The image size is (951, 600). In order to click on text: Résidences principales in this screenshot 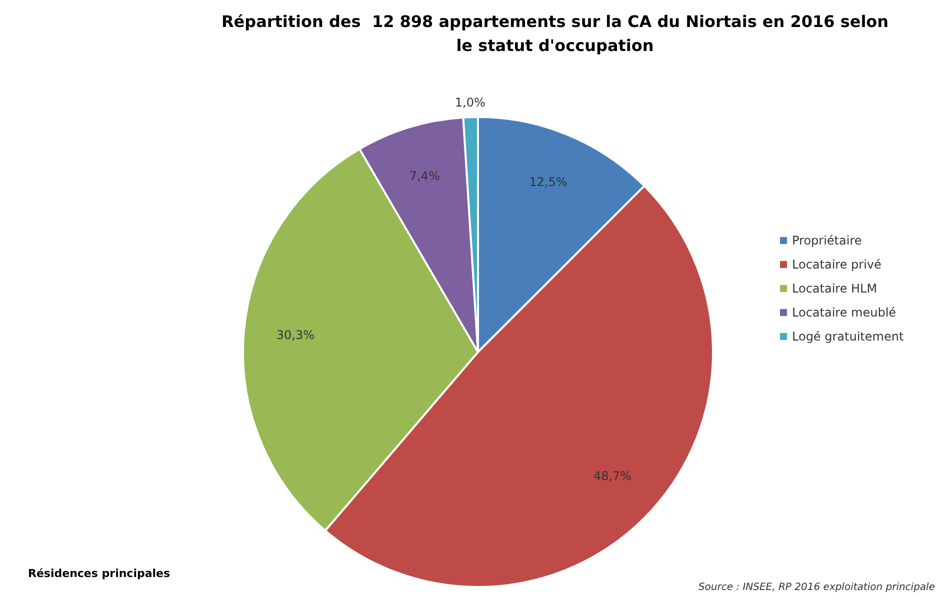, I will do `click(99, 573)`.